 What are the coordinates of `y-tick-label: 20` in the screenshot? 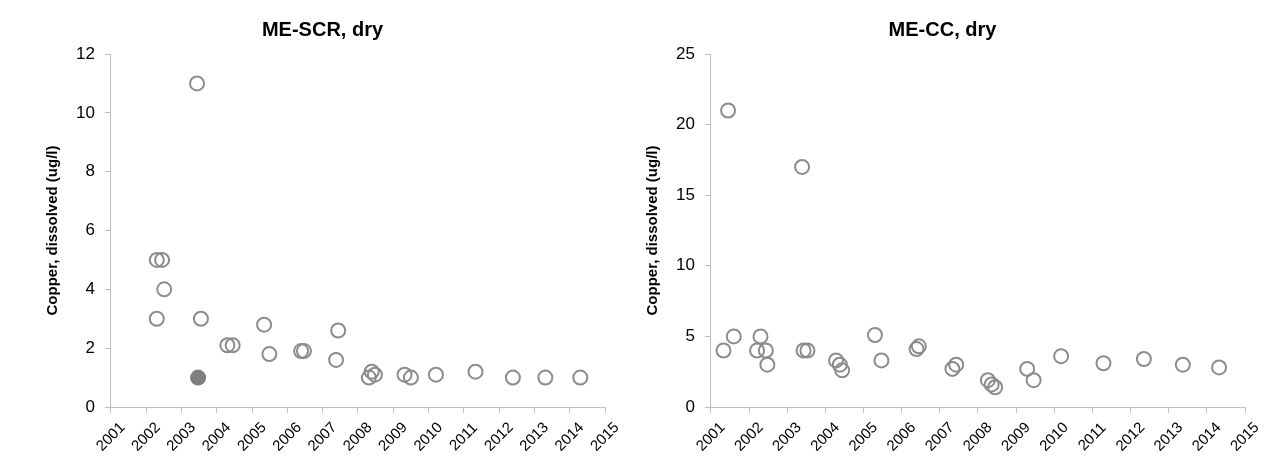 It's located at (685, 124).